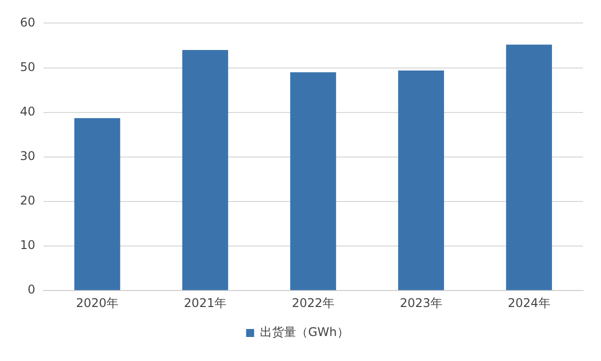 The image size is (601, 361). Describe the element at coordinates (28, 67) in the screenshot. I see `y-tick-label: 50` at that location.